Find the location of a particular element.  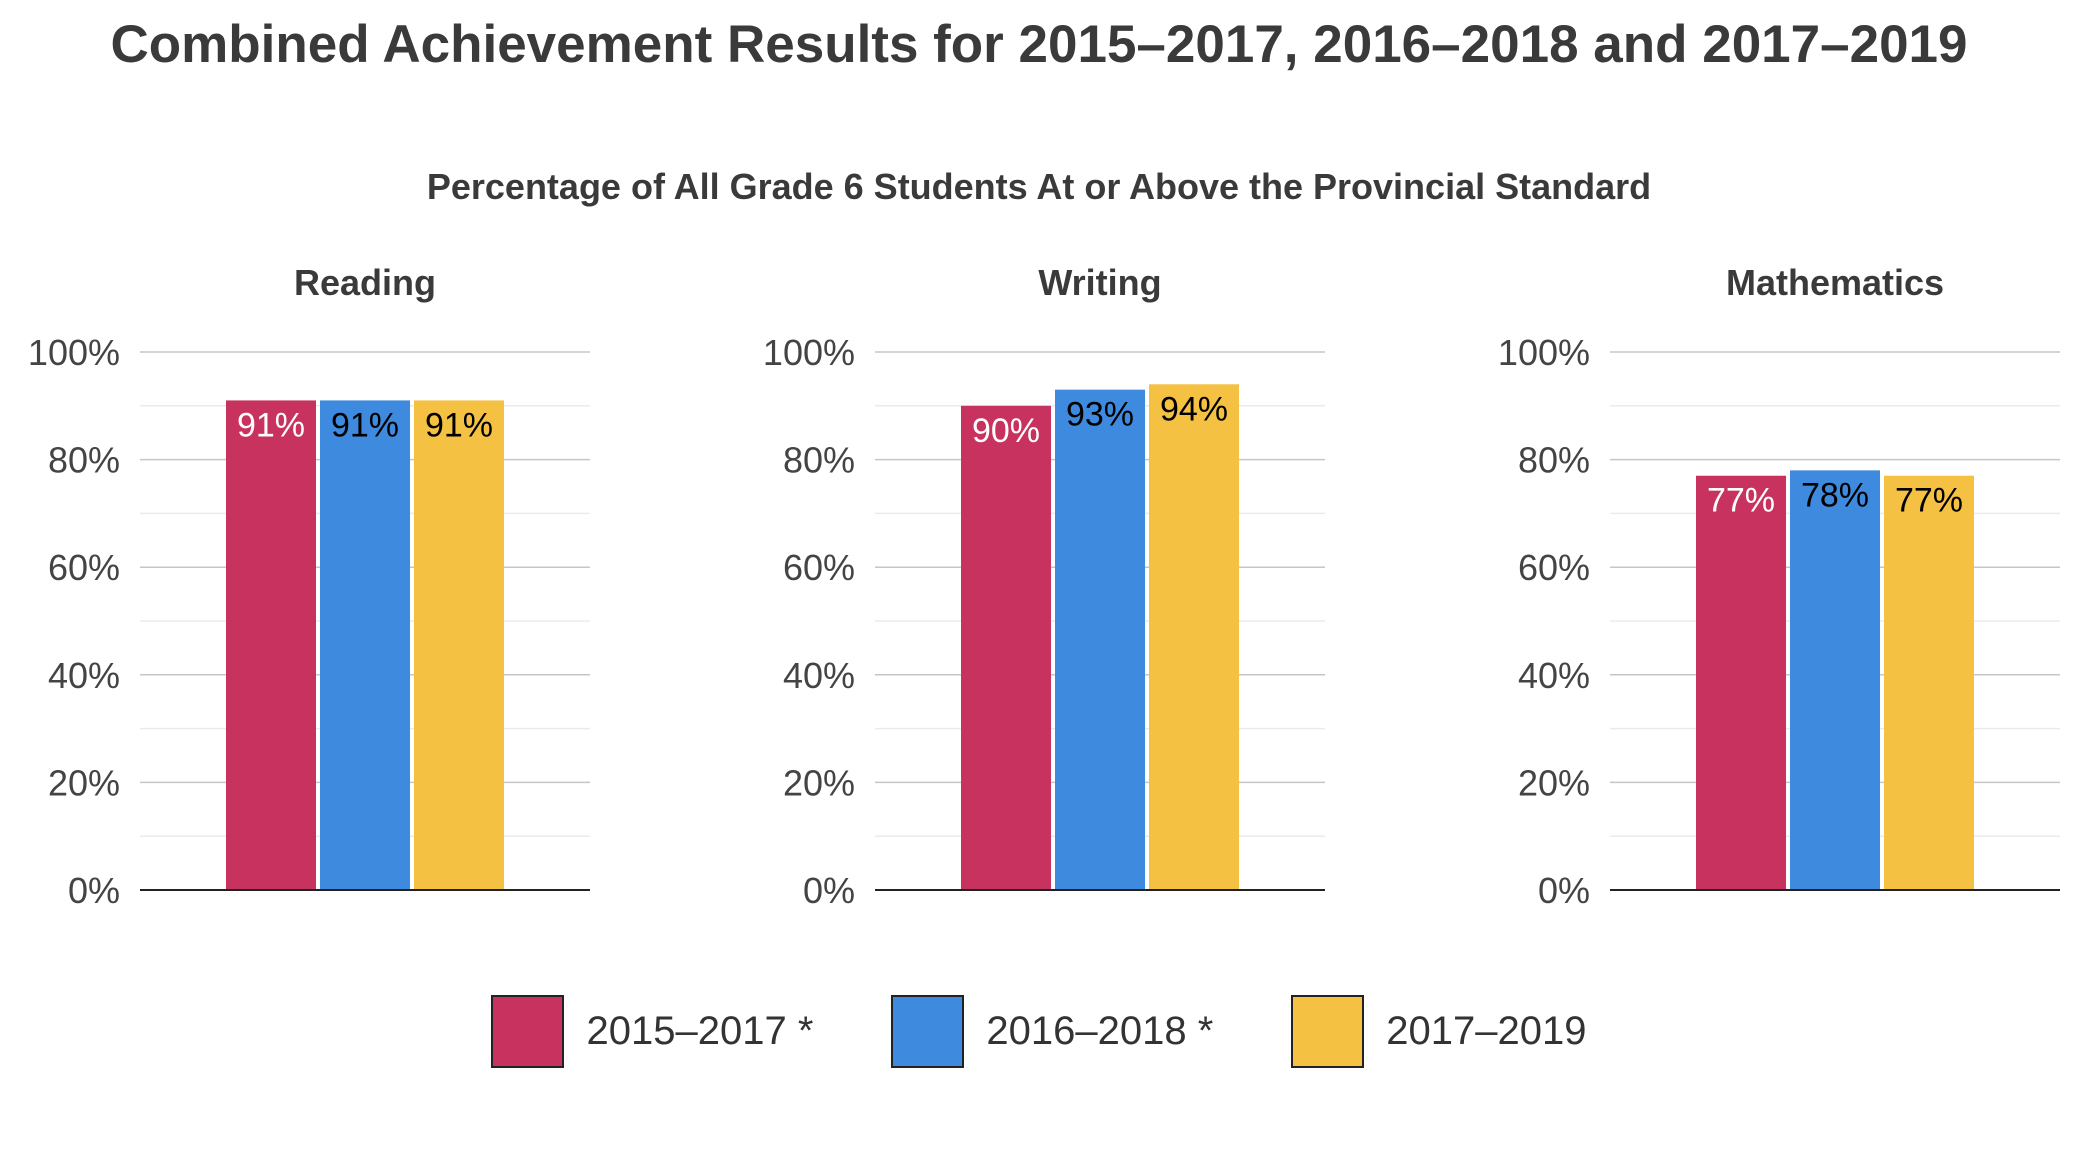

panel-title-mathematics: Mathematics is located at coordinates (1835, 282).